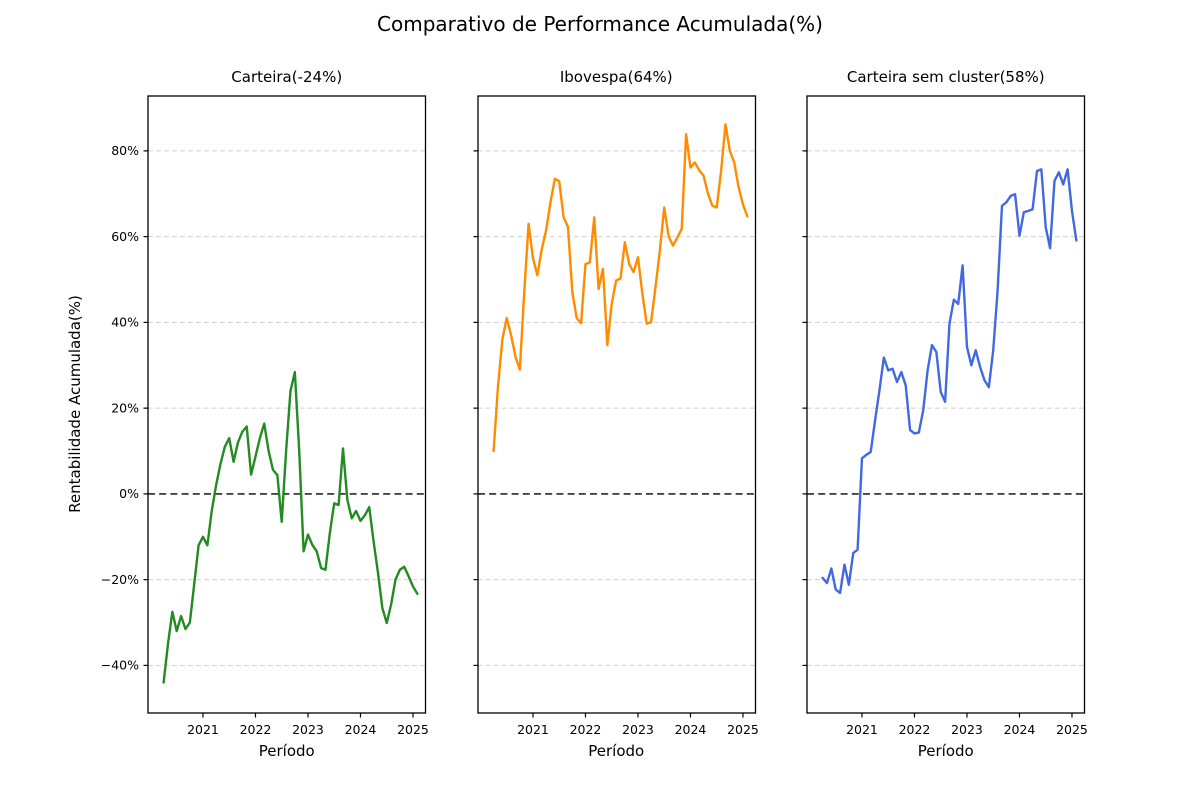 This screenshot has width=1200, height=800. I want to click on y-tick-label: 0%, so click(129, 493).